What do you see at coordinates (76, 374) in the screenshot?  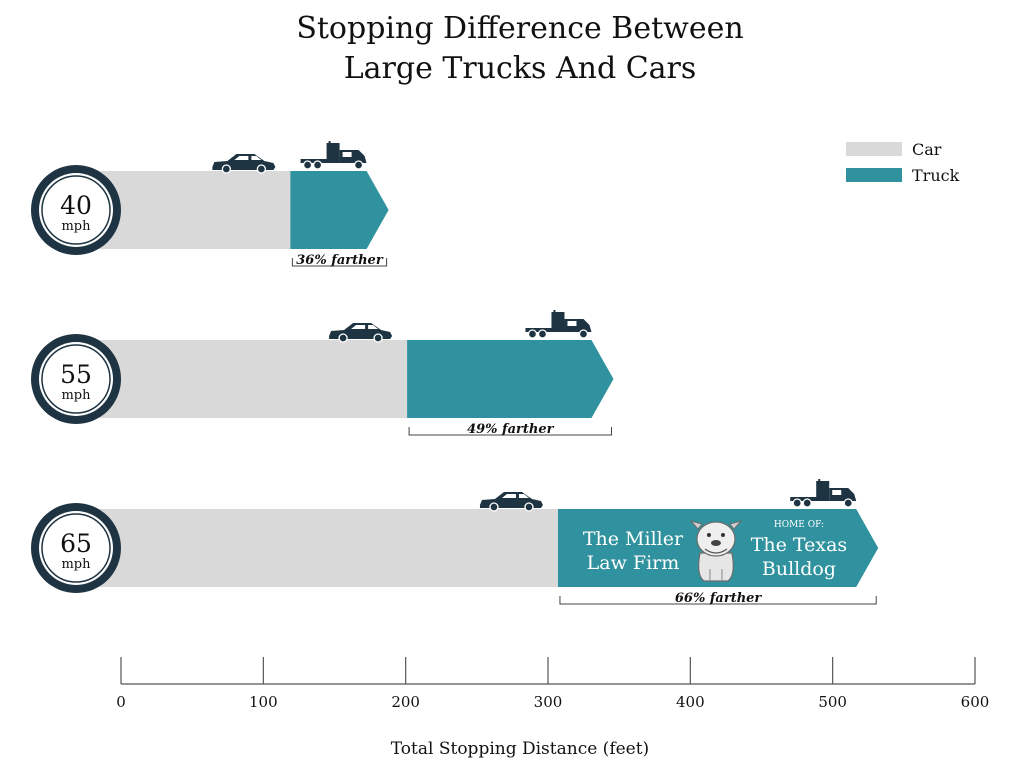 I see `speed-value: 55` at bounding box center [76, 374].